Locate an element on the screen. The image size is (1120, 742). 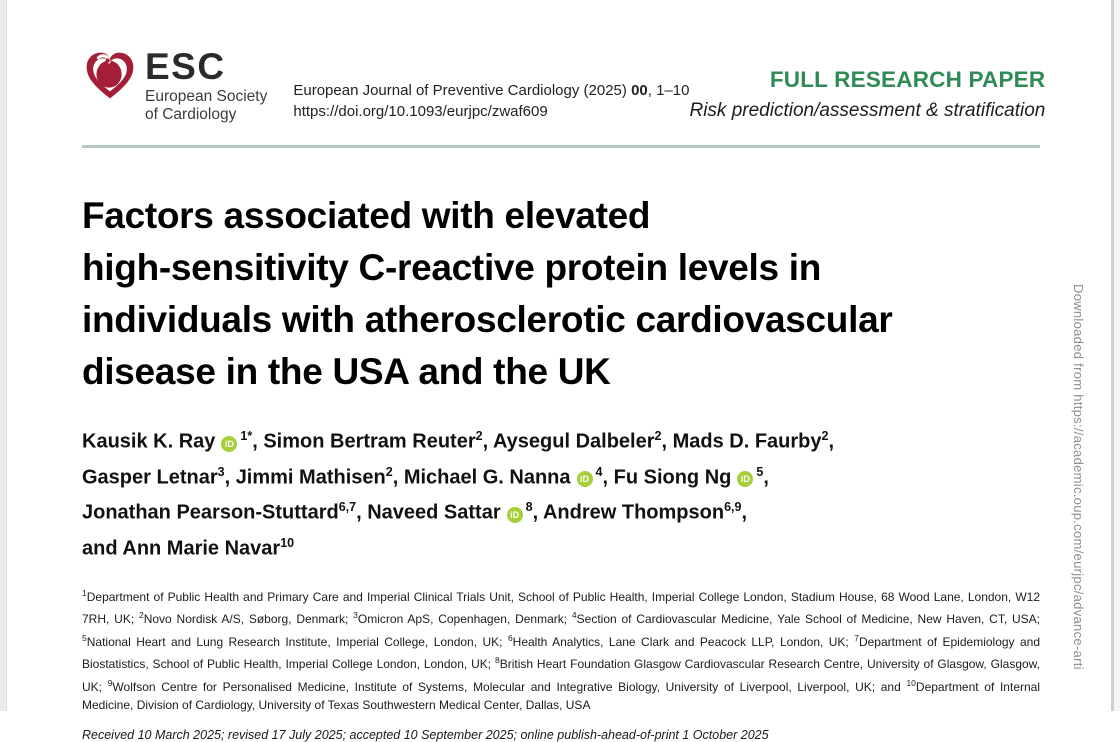
author-name: and Ann Marie Navar is located at coordinates (181, 548).